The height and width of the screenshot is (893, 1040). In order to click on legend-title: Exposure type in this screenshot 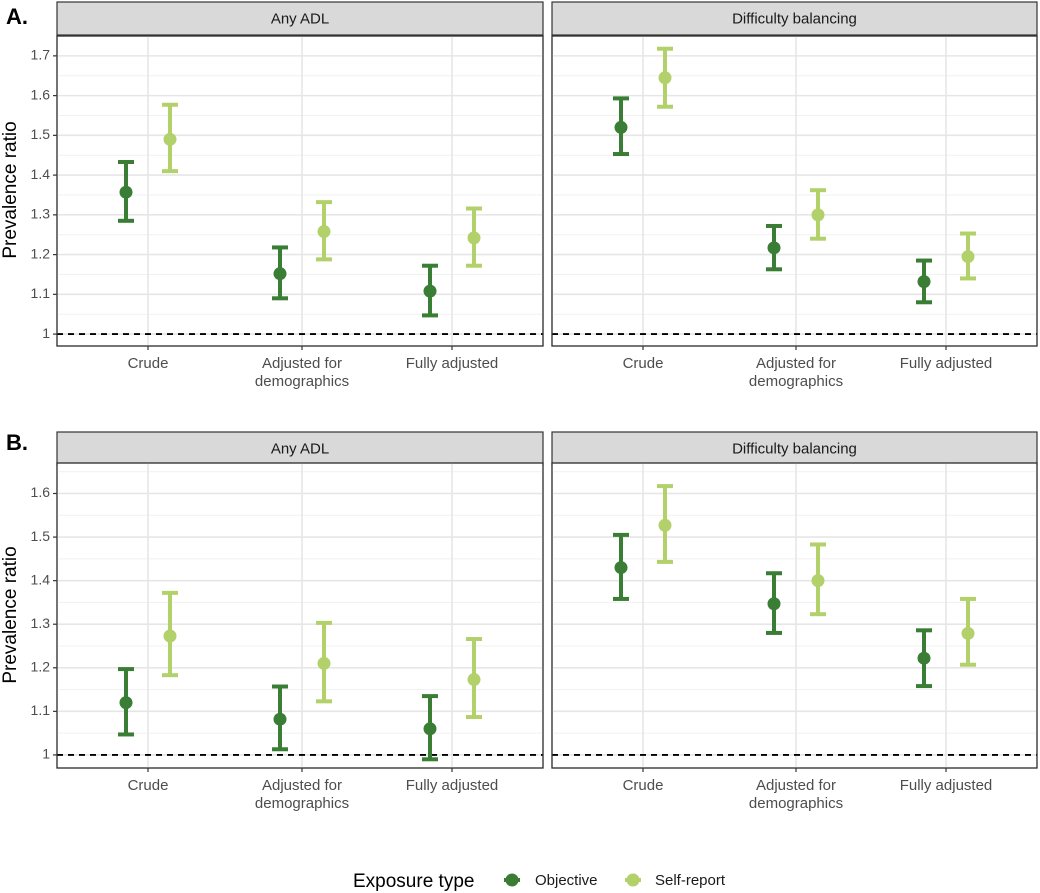, I will do `click(413, 881)`.